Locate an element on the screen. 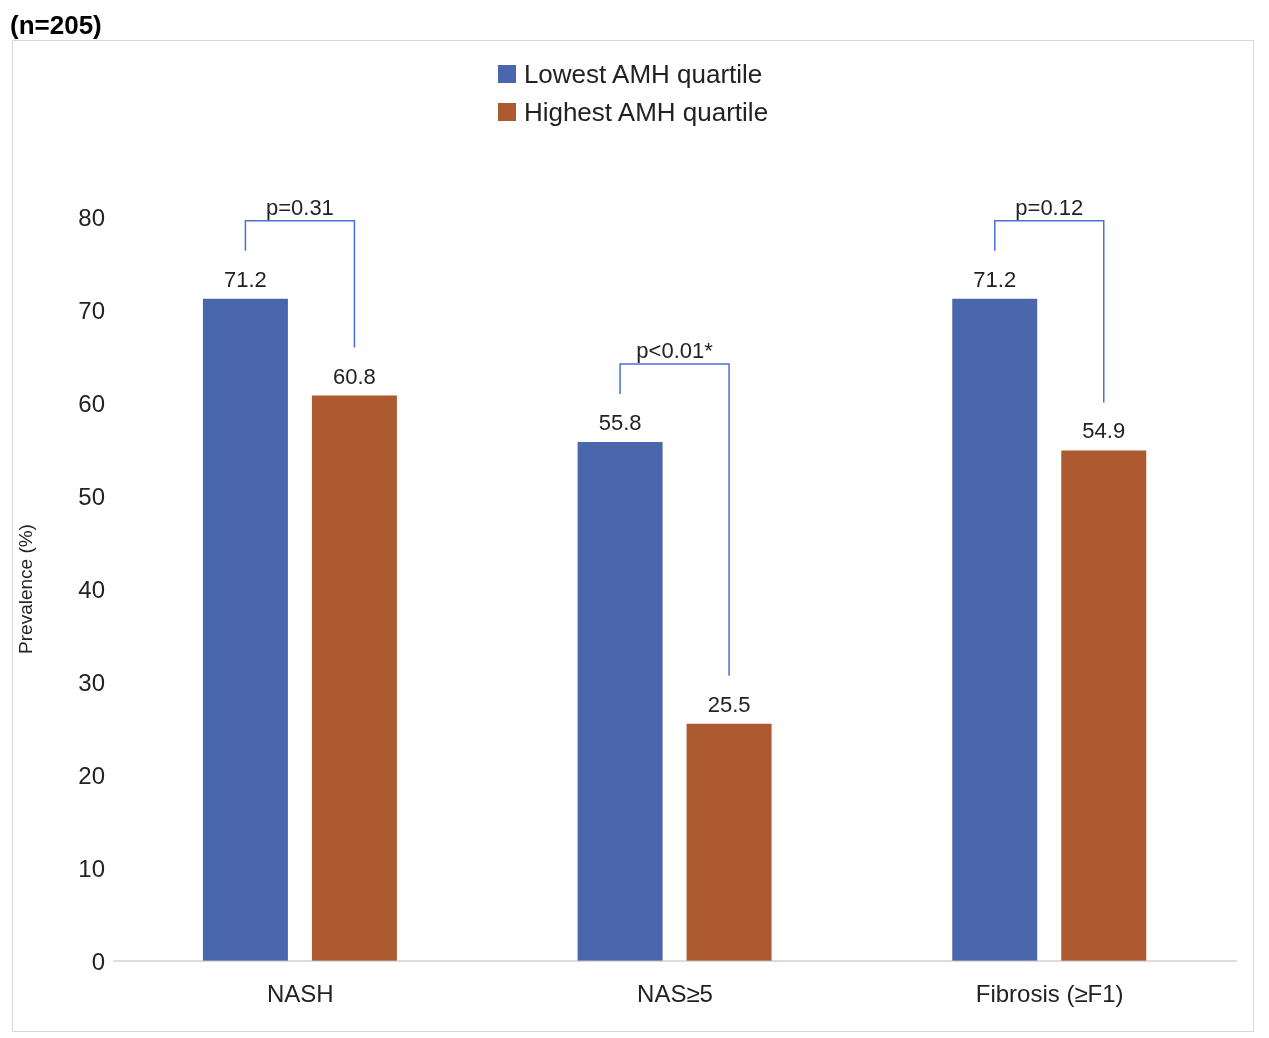  y-tick-label: 70 is located at coordinates (91, 310).